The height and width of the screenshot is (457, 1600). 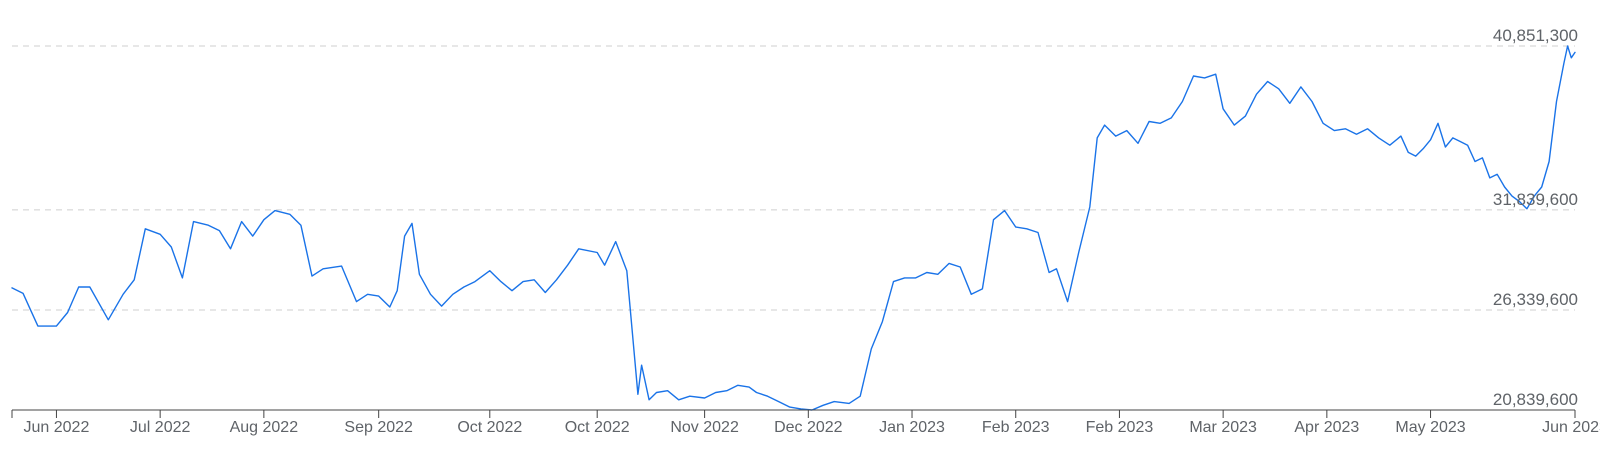 I want to click on y-axis-labels: 20,839,600 26,339,600 31,839,600 40,851,300, so click(x=1535, y=217).